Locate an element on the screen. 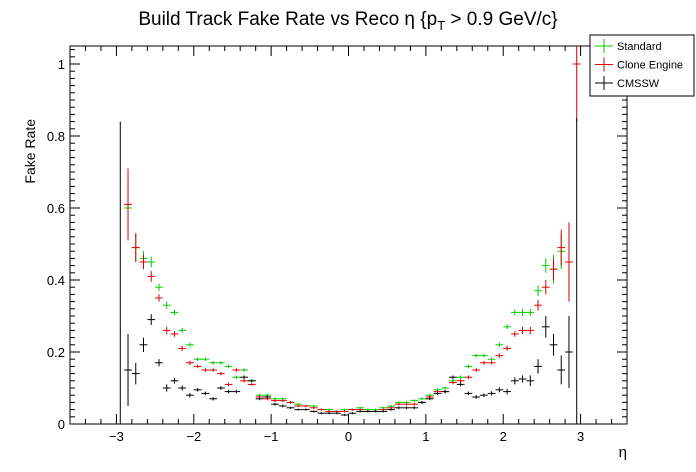 This screenshot has width=696, height=472. y-tick-label: 0.6 is located at coordinates (56, 208).